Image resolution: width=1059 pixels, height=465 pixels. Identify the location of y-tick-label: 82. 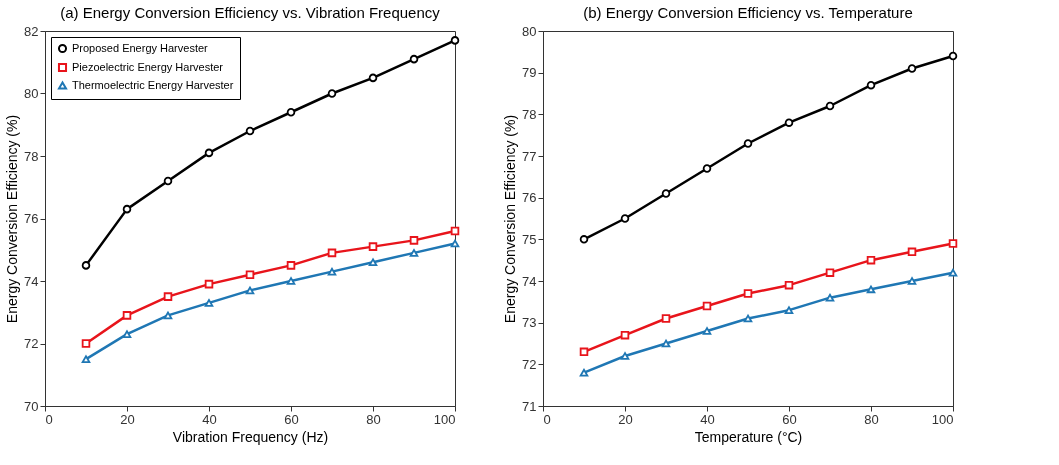
(31, 31).